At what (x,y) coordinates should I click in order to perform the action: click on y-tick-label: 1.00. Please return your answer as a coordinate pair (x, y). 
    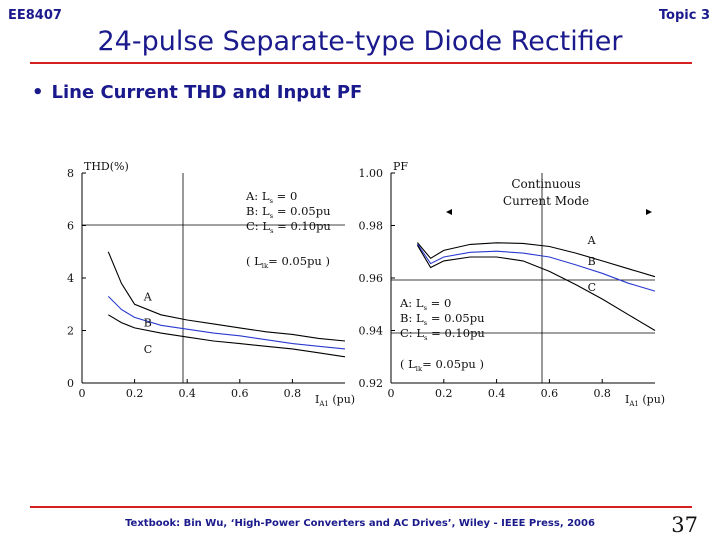
    Looking at the image, I should click on (371, 173).